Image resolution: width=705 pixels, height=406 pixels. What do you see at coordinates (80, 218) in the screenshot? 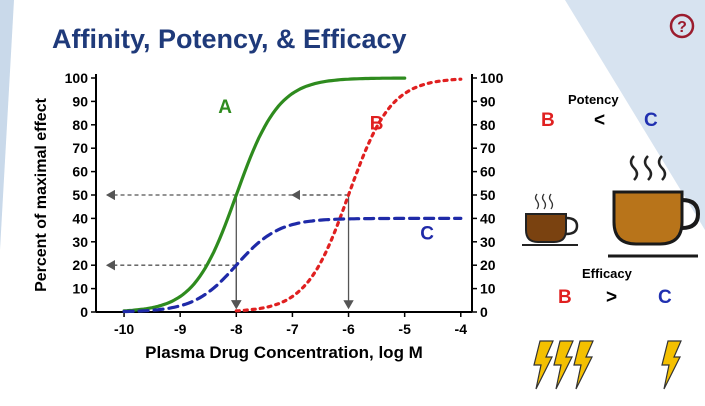
I see `y-tick-label-left: 40` at bounding box center [80, 218].